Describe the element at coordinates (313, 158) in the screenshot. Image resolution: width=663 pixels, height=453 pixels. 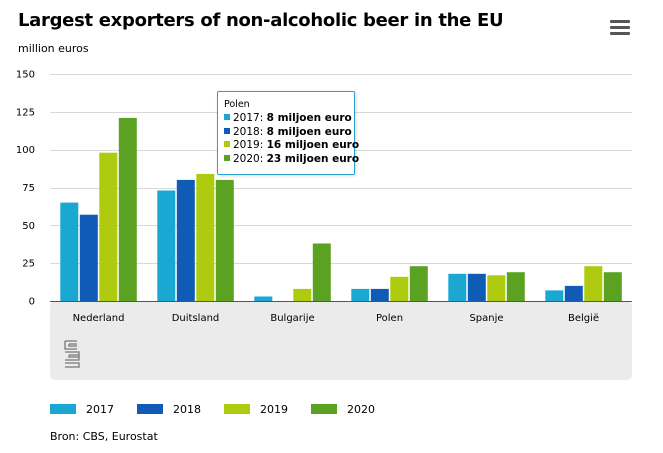
I see `tooltip-row-value: 23 miljoen euro` at that location.